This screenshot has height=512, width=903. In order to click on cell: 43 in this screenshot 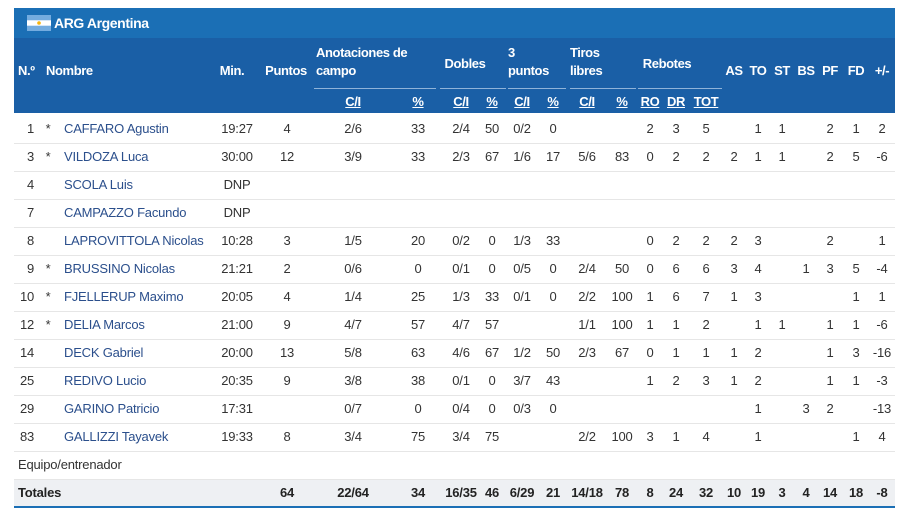, I will do `click(553, 380)`.